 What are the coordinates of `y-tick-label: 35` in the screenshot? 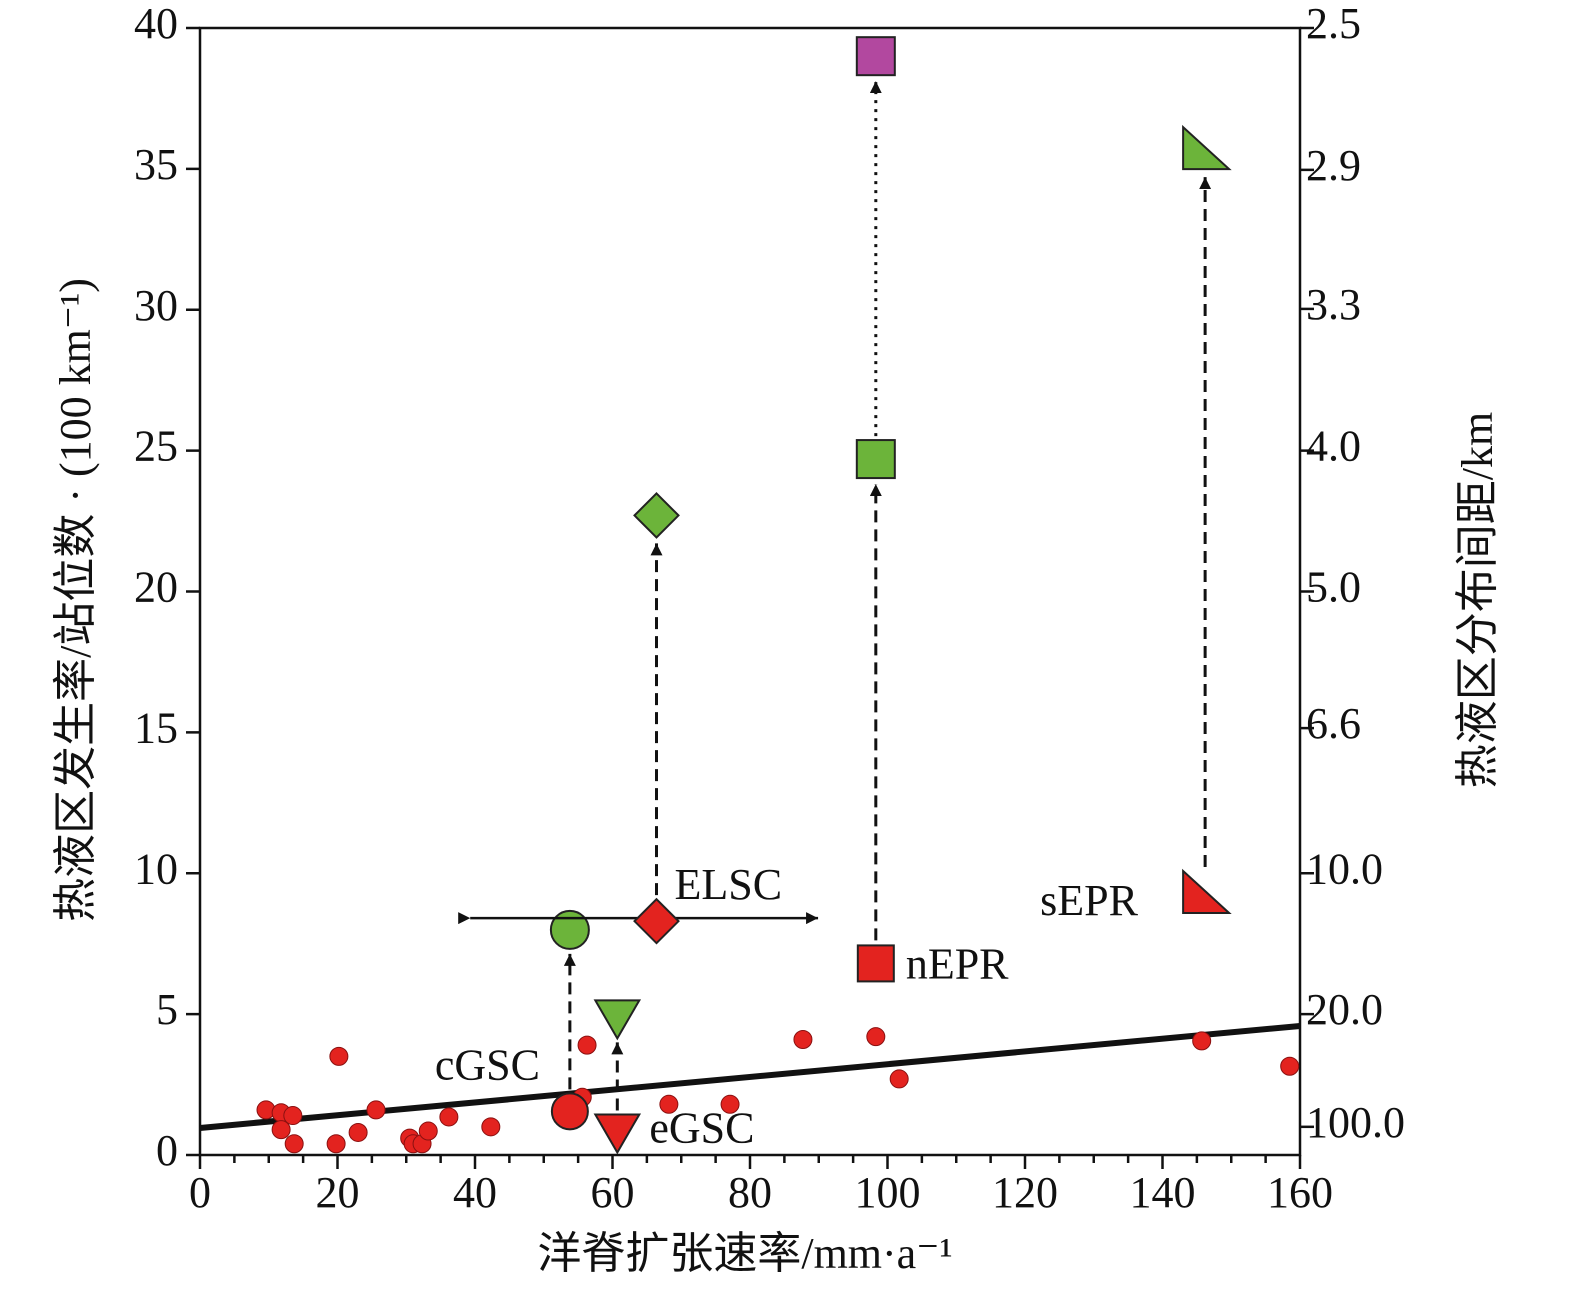 It's located at (156, 164).